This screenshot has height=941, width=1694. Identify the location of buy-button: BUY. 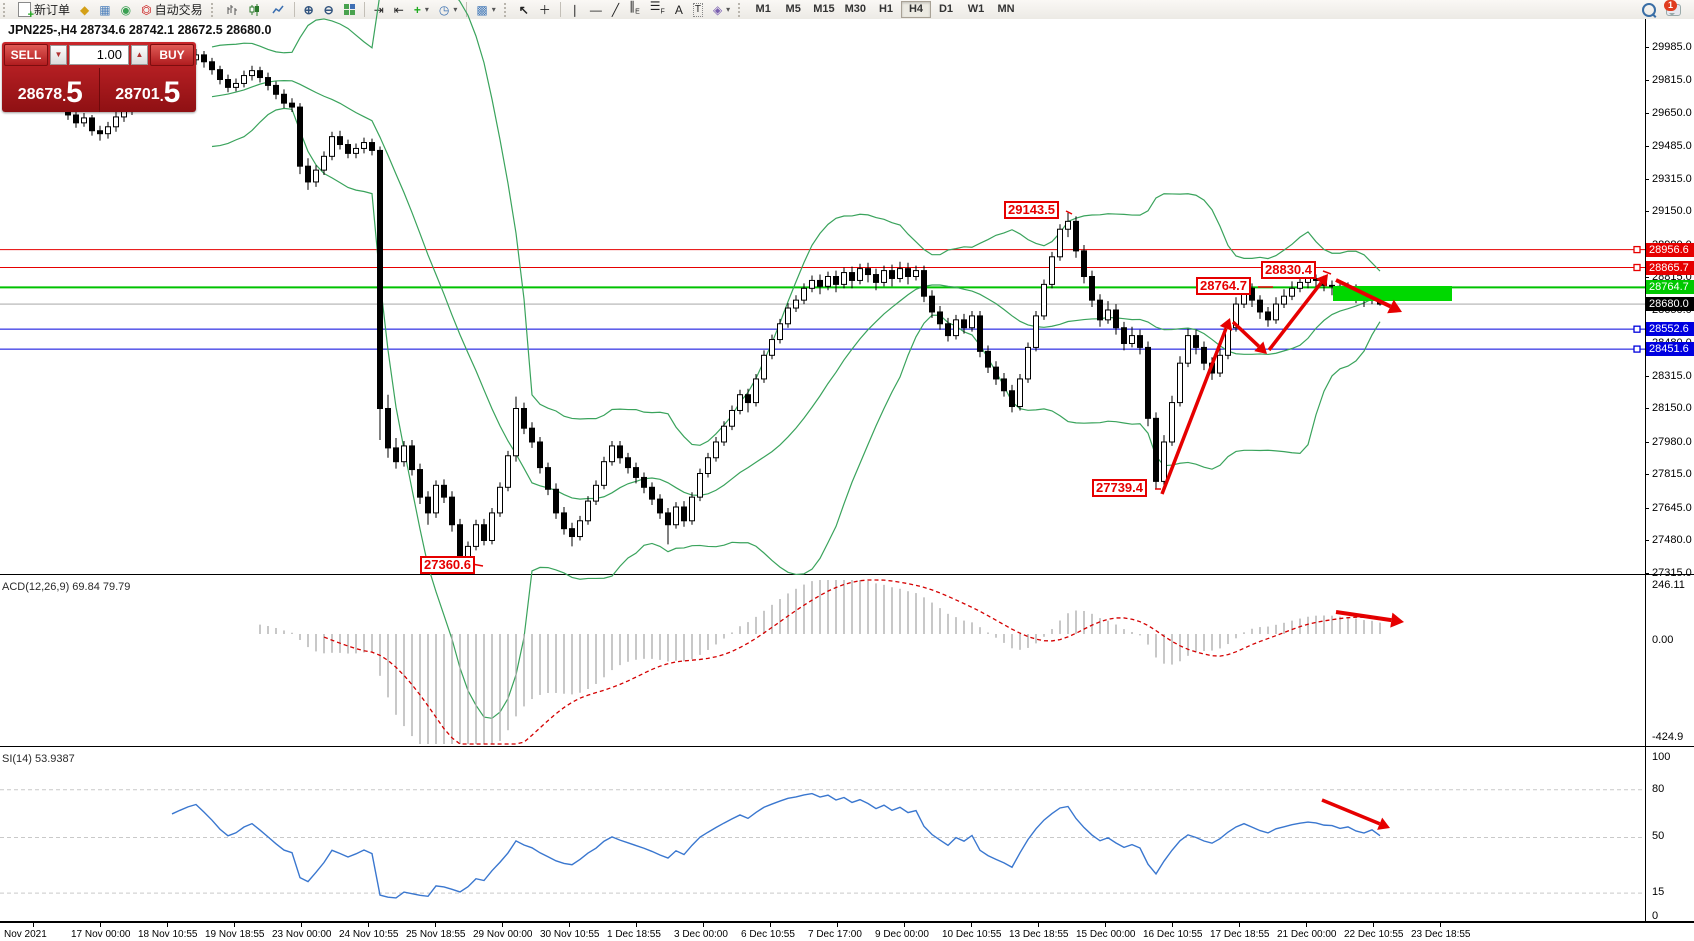
(172, 55).